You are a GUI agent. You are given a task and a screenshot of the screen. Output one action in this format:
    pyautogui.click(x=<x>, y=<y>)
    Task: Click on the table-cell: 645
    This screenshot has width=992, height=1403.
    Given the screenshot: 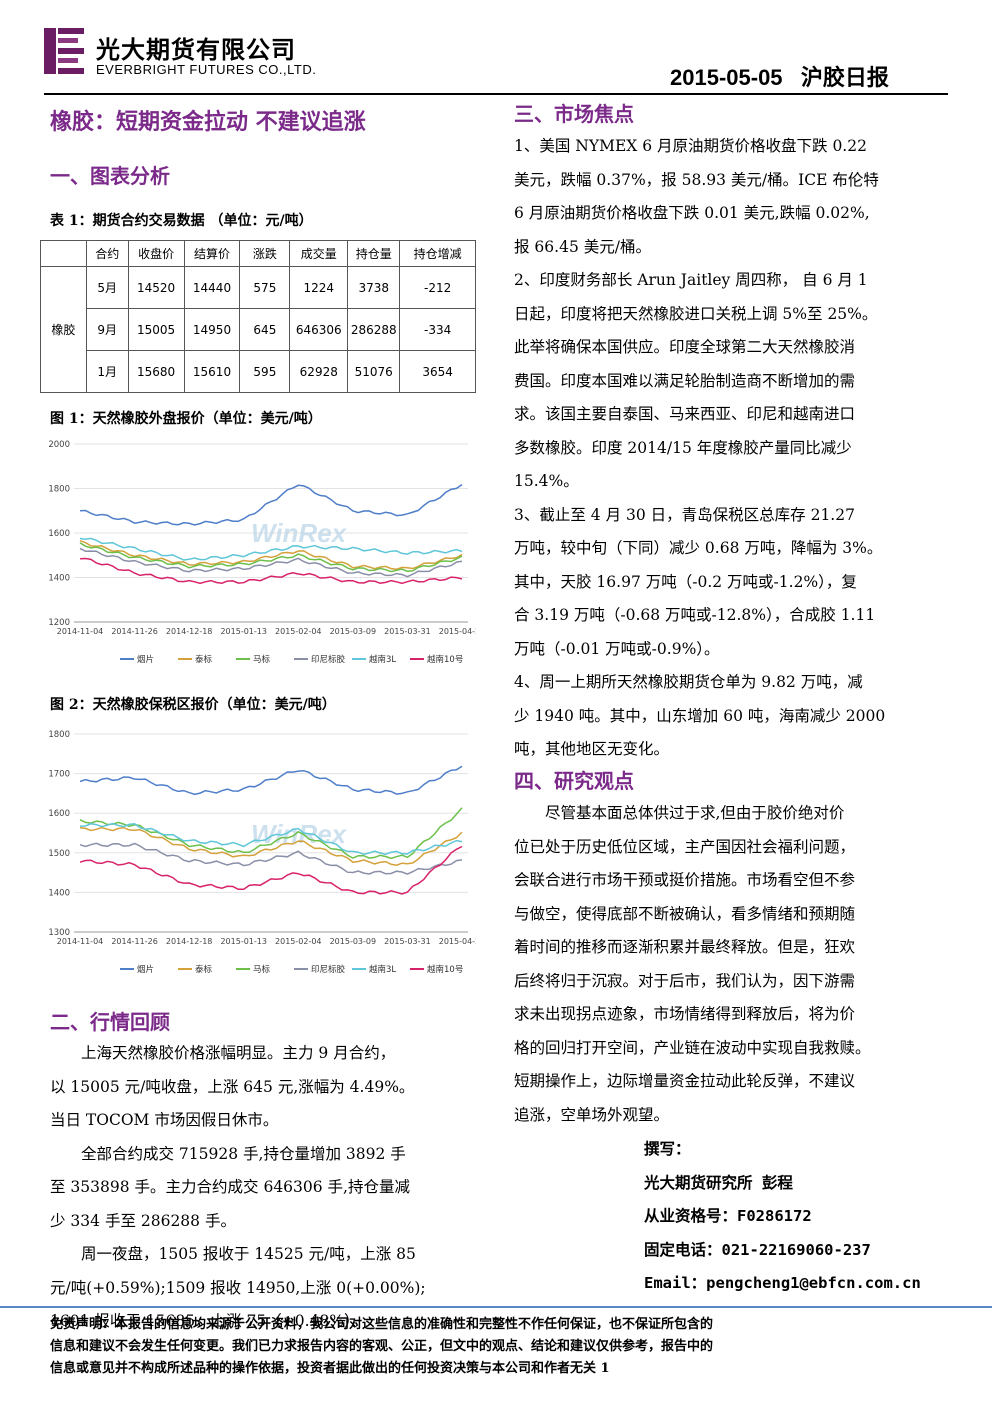 What is the action you would take?
    pyautogui.click(x=265, y=329)
    